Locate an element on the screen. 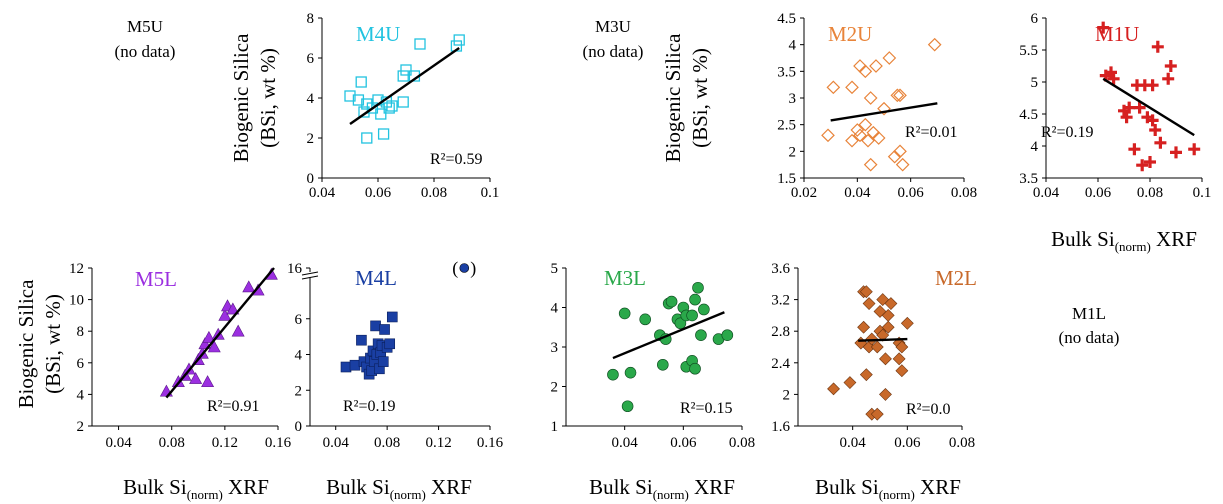 This screenshot has height=504, width=1223. y-tick-label: 8 is located at coordinates (311, 19).